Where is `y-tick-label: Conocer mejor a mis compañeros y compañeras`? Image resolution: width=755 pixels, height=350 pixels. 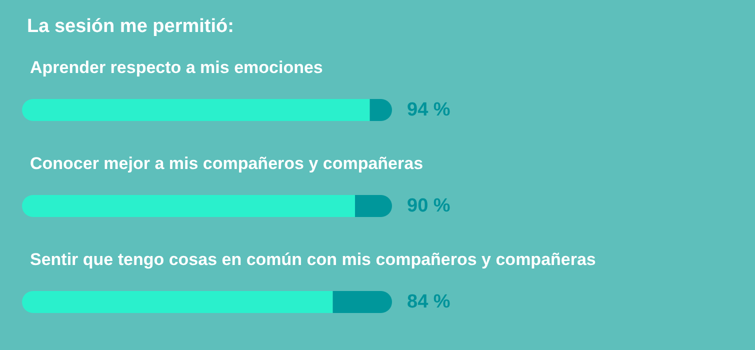 y-tick-label: Conocer mejor a mis compañeros y compañeras is located at coordinates (227, 163).